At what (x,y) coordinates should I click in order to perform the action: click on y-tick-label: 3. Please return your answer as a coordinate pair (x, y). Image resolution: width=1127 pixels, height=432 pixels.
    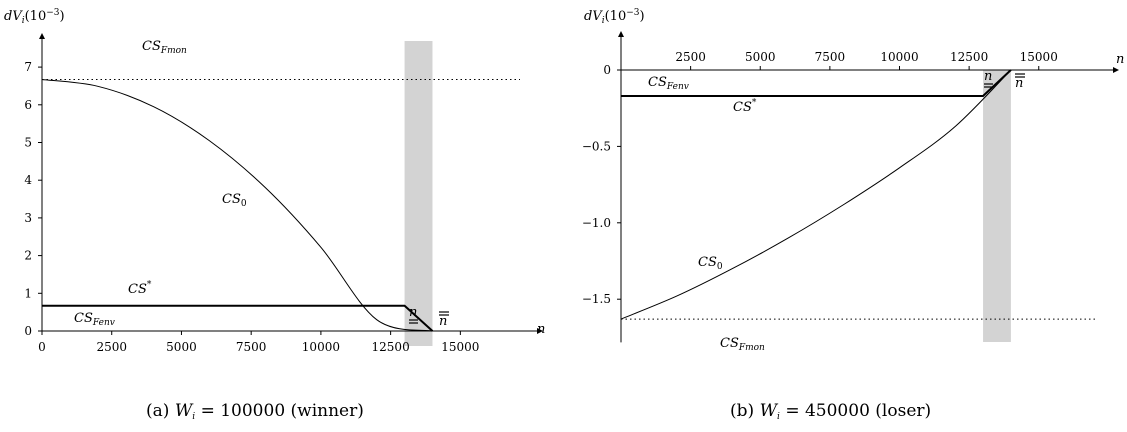
    Looking at the image, I should click on (28, 218).